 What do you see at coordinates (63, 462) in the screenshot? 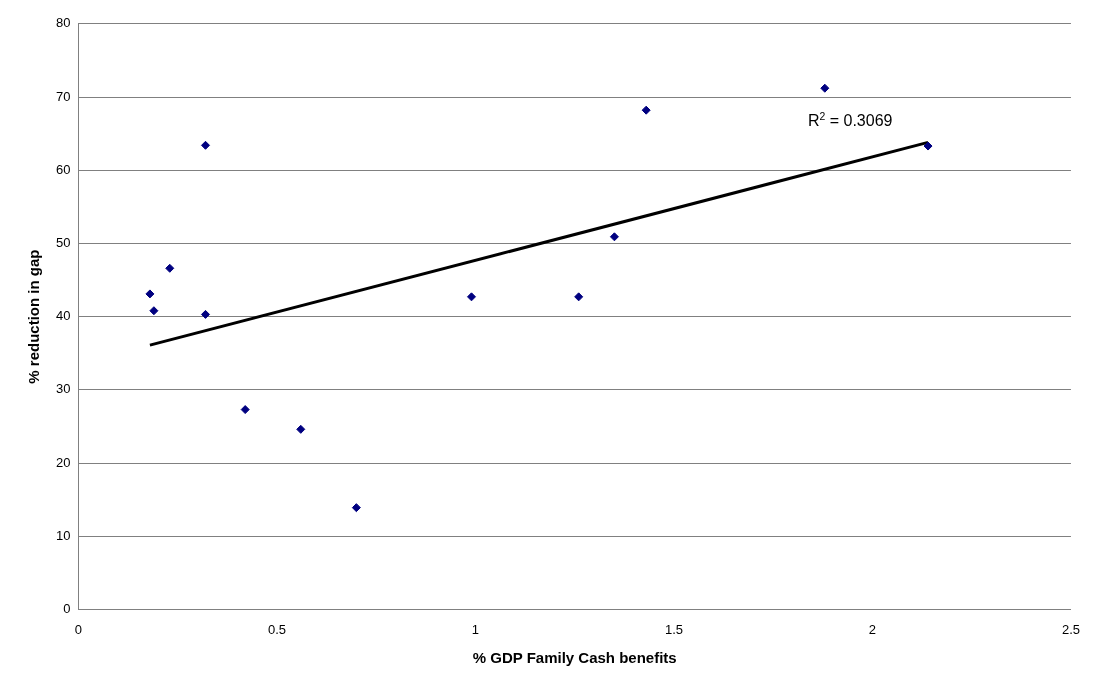
I see `y-tick-label: 20` at bounding box center [63, 462].